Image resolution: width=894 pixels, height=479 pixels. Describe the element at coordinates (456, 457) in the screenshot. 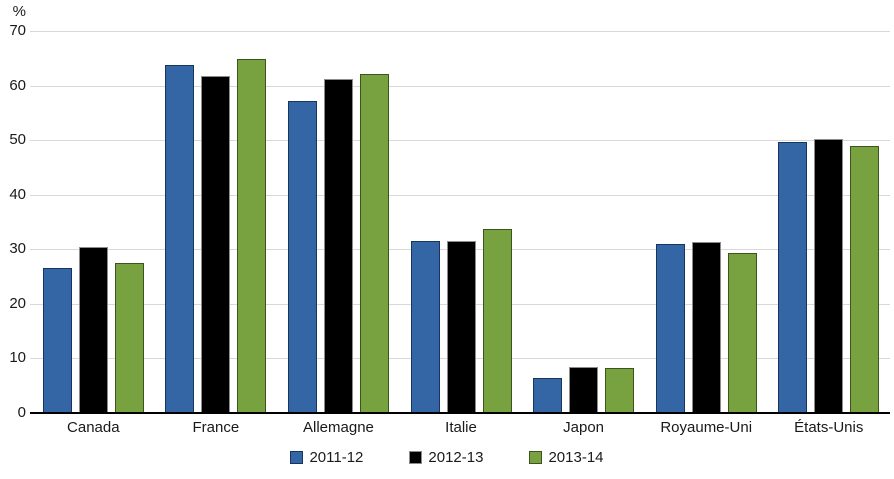

I see `legend-label: 2012-13` at that location.